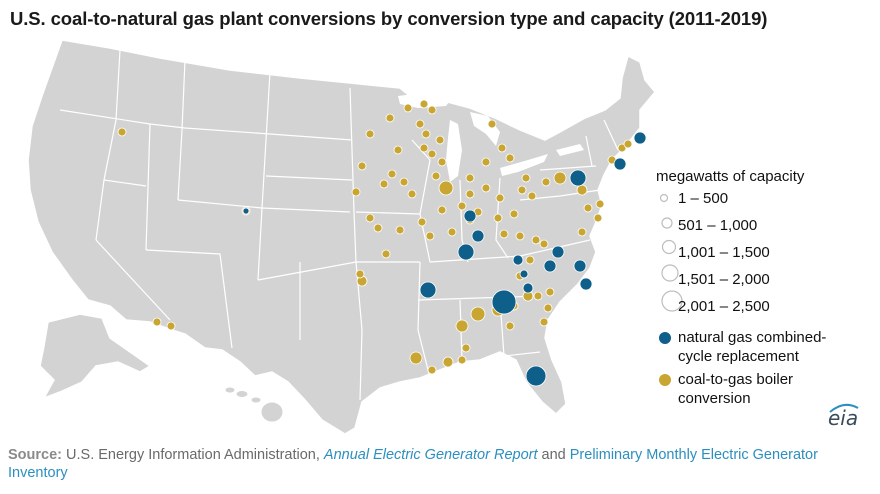 This screenshot has width=880, height=494. I want to click on source-text-1: U.S. Energy Information Administration,, so click(193, 455).